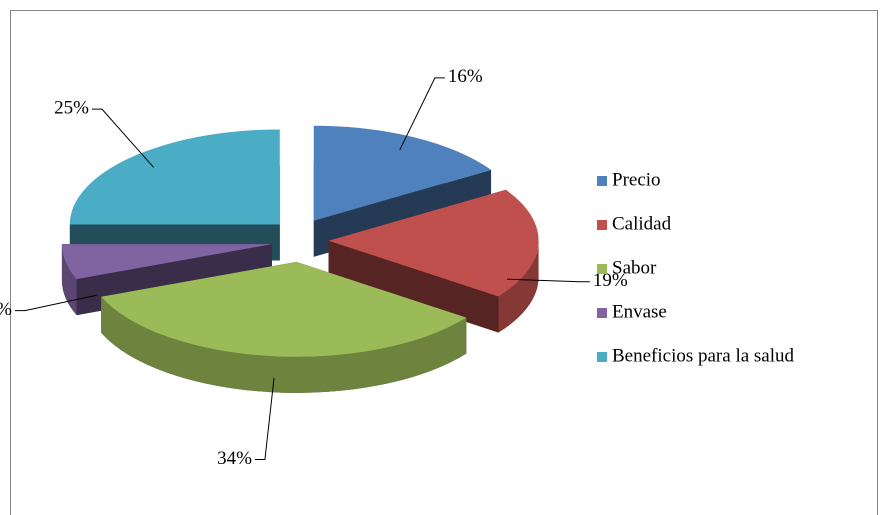 The height and width of the screenshot is (515, 882). Describe the element at coordinates (639, 311) in the screenshot. I see `legend-label: Envase` at that location.